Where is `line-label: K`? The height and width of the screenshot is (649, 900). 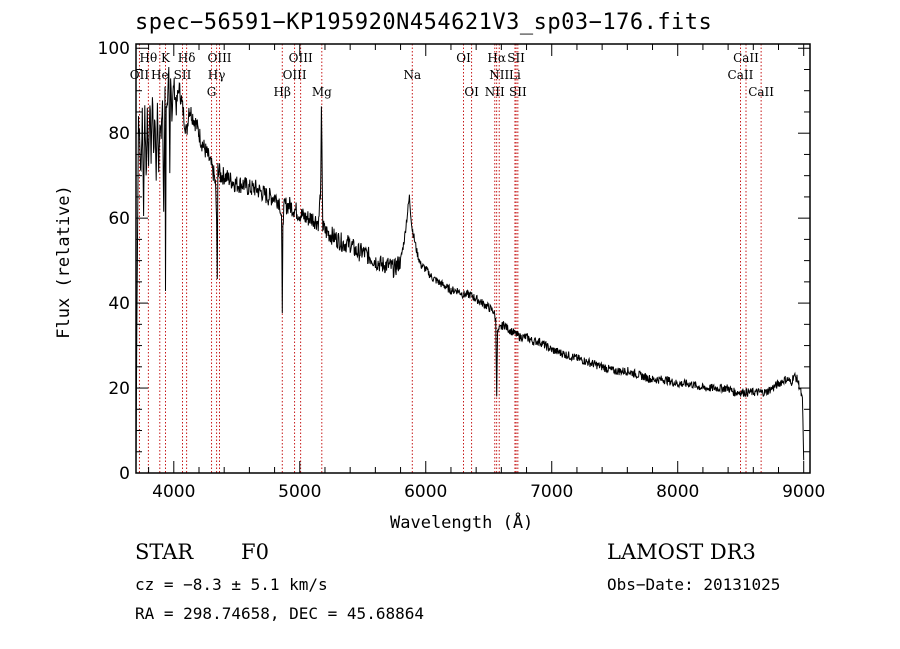 line-label: K is located at coordinates (166, 58).